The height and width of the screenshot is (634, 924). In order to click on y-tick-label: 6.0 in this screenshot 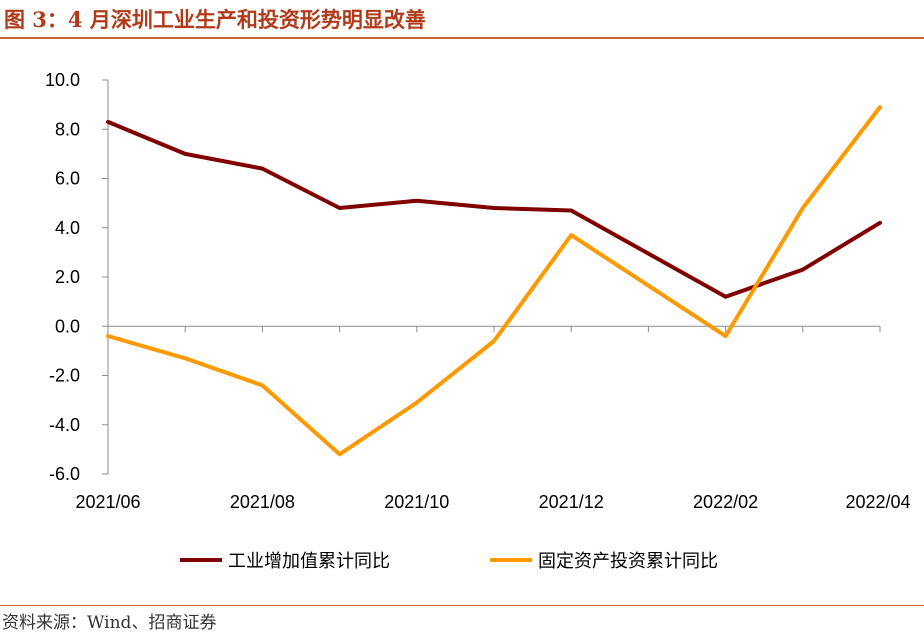, I will do `click(67, 179)`.